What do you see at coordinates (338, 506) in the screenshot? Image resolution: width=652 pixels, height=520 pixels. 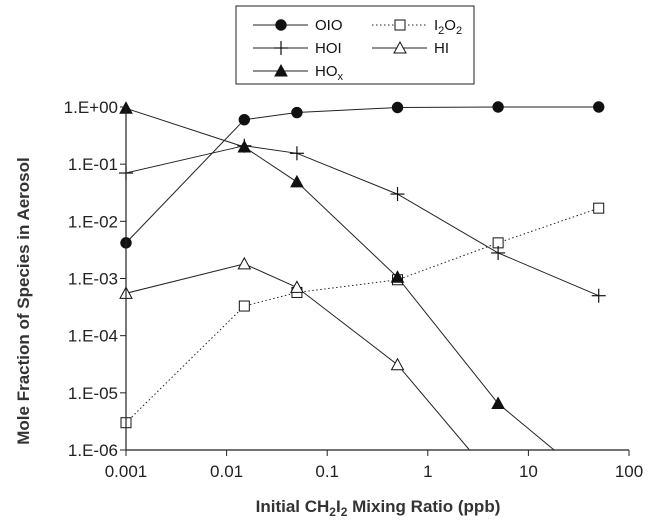 I see `x-axis-title-part: I` at bounding box center [338, 506].